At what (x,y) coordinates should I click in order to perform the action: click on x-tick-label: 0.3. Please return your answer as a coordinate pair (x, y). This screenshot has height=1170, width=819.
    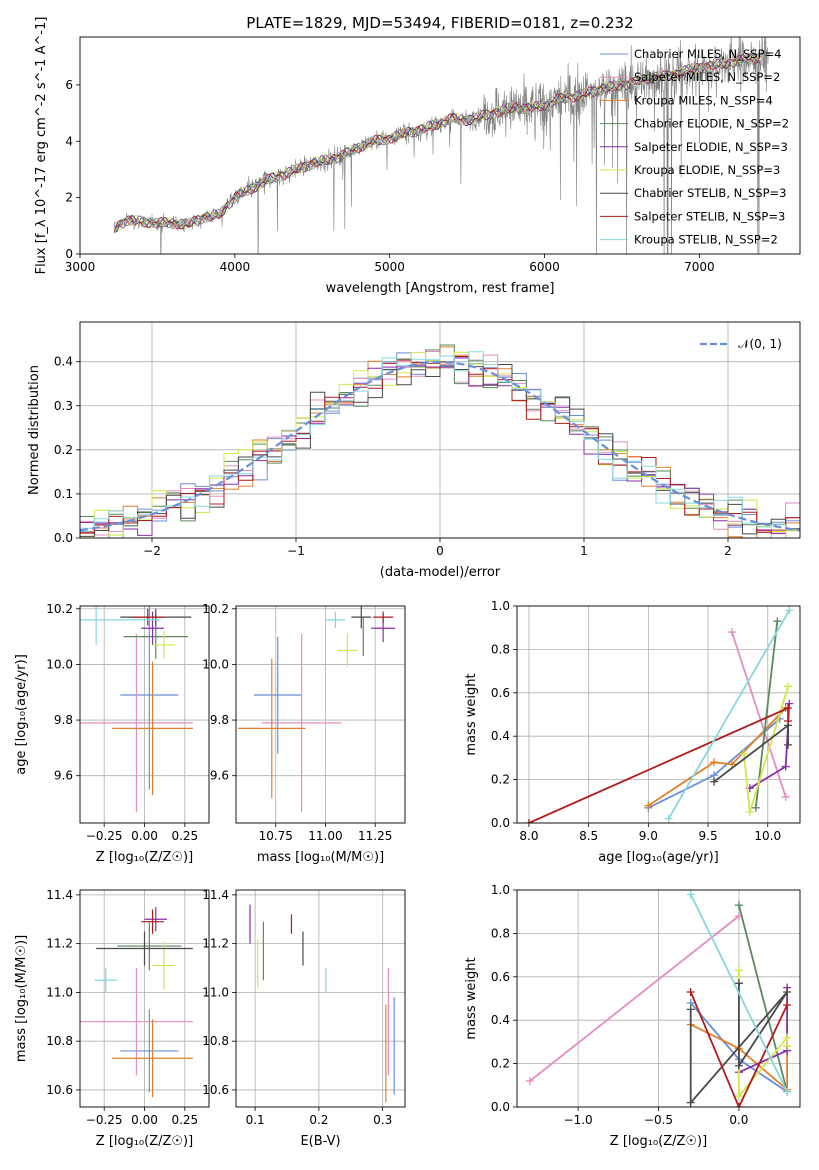
    Looking at the image, I should click on (382, 1120).